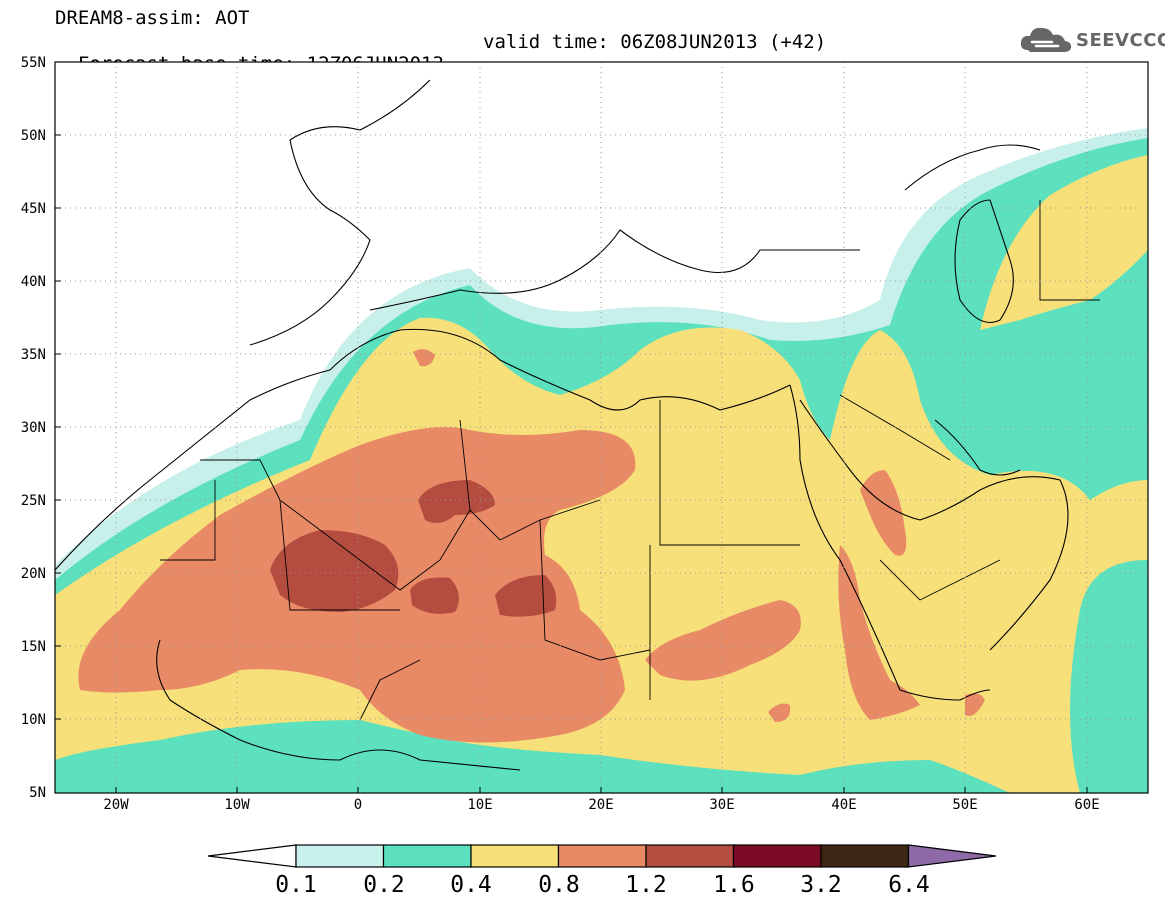 The image size is (1165, 905). What do you see at coordinates (33, 282) in the screenshot?
I see `lat-label: 40N` at bounding box center [33, 282].